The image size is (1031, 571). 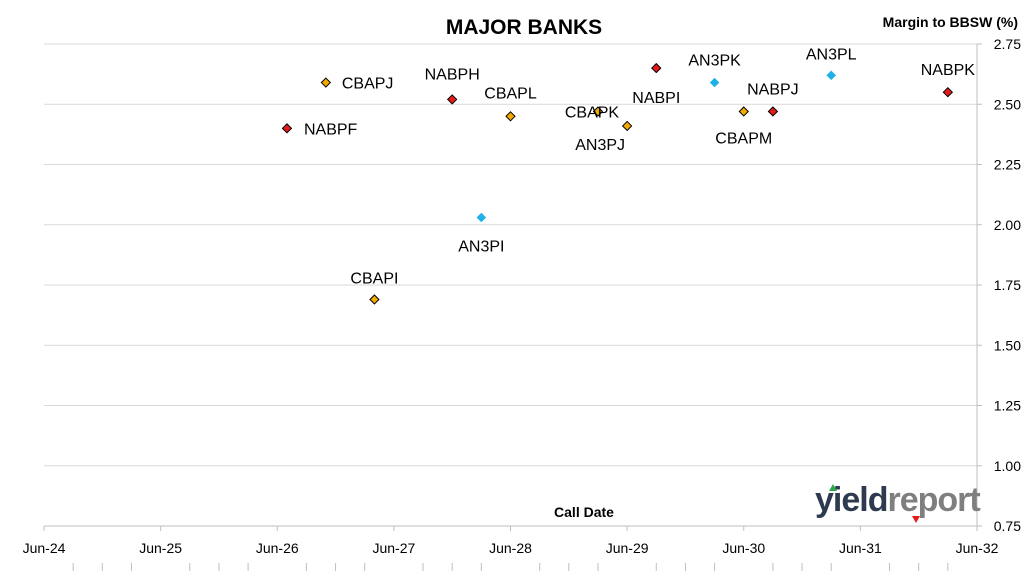 What do you see at coordinates (481, 247) in the screenshot?
I see `label-an3pi: AN3PI` at bounding box center [481, 247].